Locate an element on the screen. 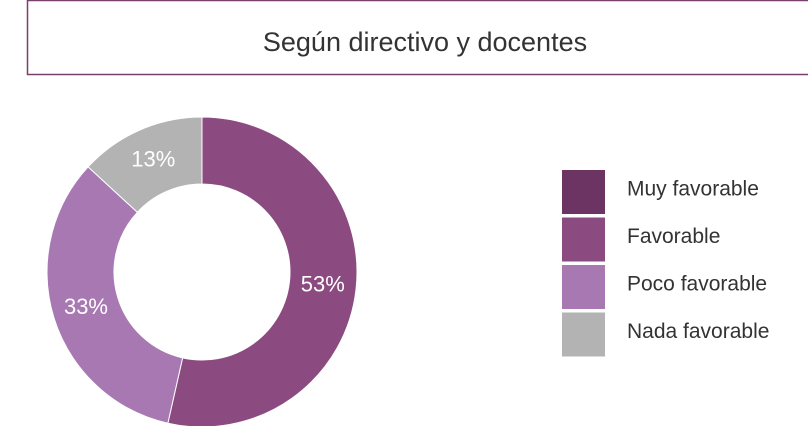 This screenshot has height=426, width=808. legend-label: Poco favorable is located at coordinates (697, 284).